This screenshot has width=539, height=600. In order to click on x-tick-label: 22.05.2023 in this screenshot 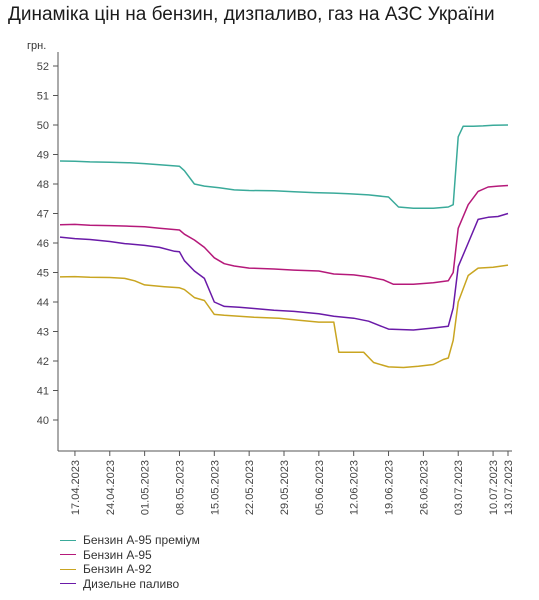, I will do `click(250, 487)`.